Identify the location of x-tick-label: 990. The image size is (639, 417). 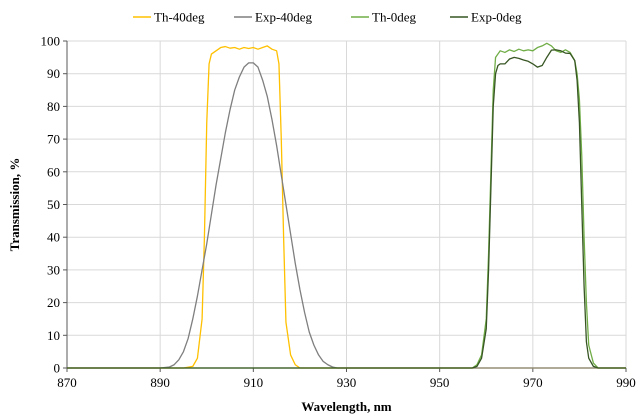
(626, 382).